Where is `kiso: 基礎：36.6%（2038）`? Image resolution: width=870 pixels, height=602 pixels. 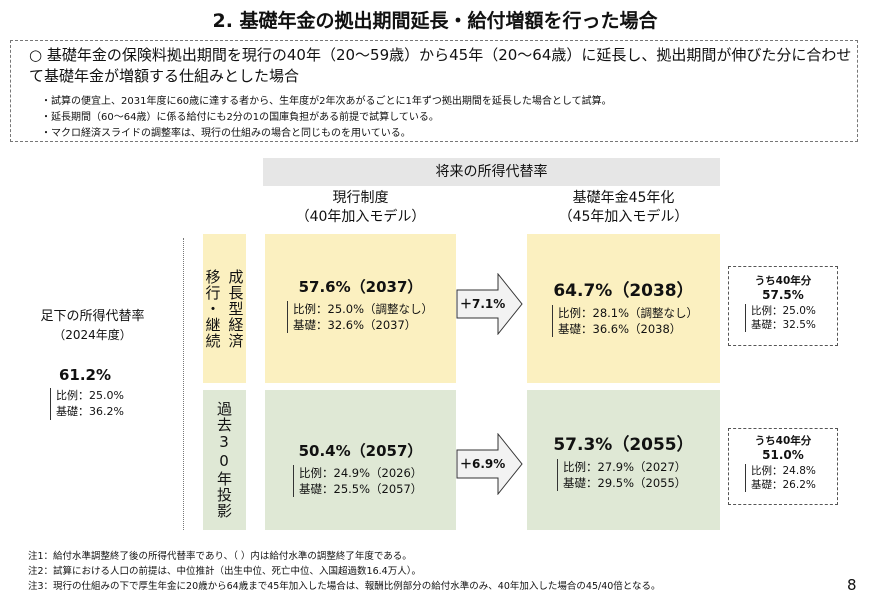 kiso: 基礎：36.6%（2038） is located at coordinates (620, 329).